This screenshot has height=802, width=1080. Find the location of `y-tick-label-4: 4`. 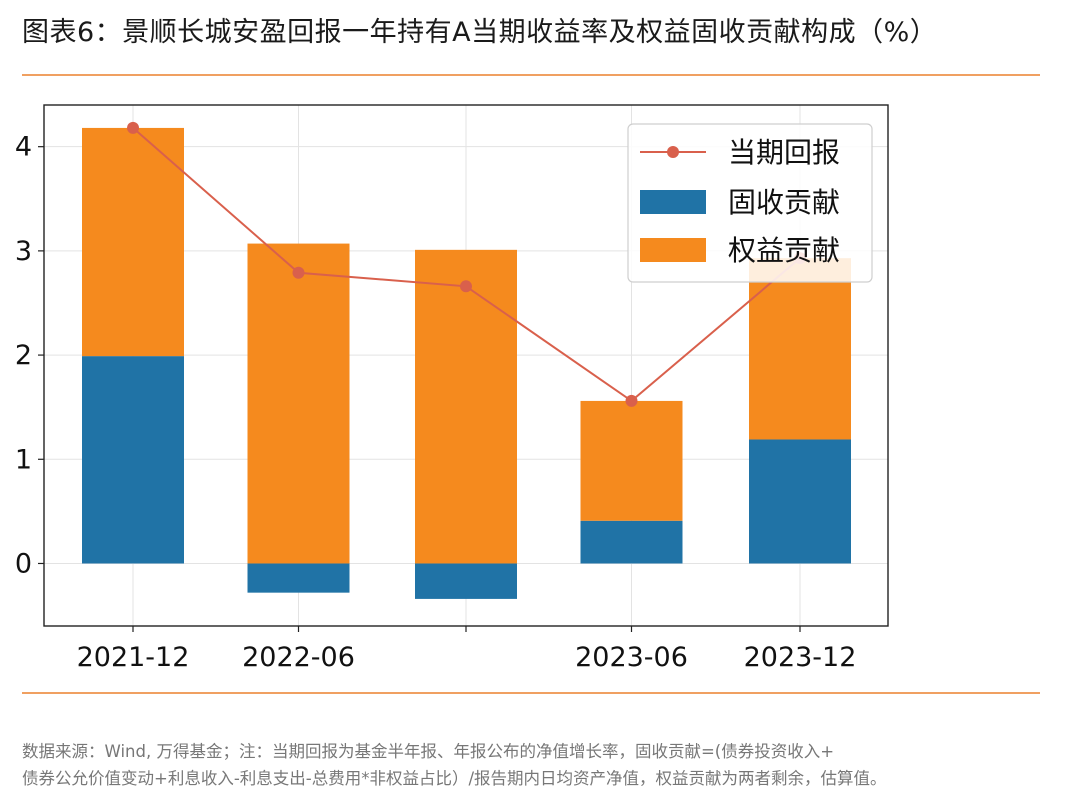

y-tick-label-4: 4 is located at coordinates (23, 147).